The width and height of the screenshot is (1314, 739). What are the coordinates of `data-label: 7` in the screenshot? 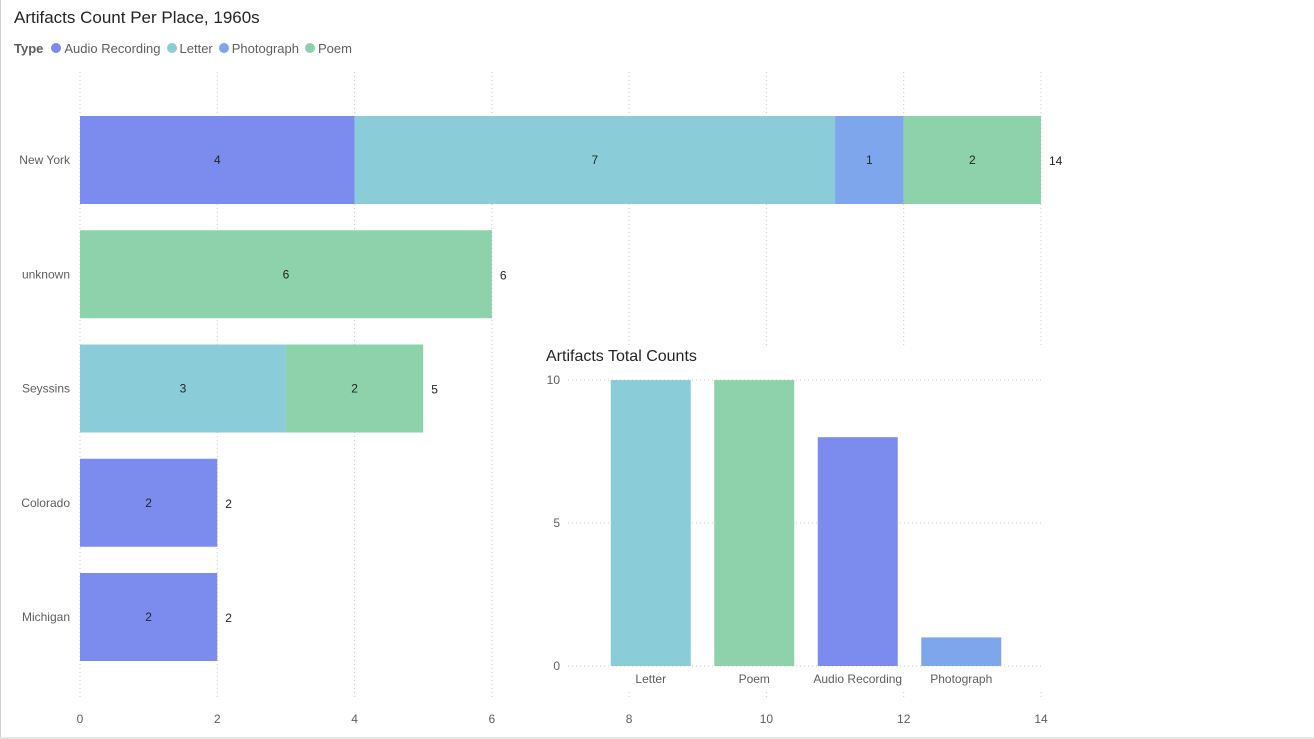 It's located at (594, 160).